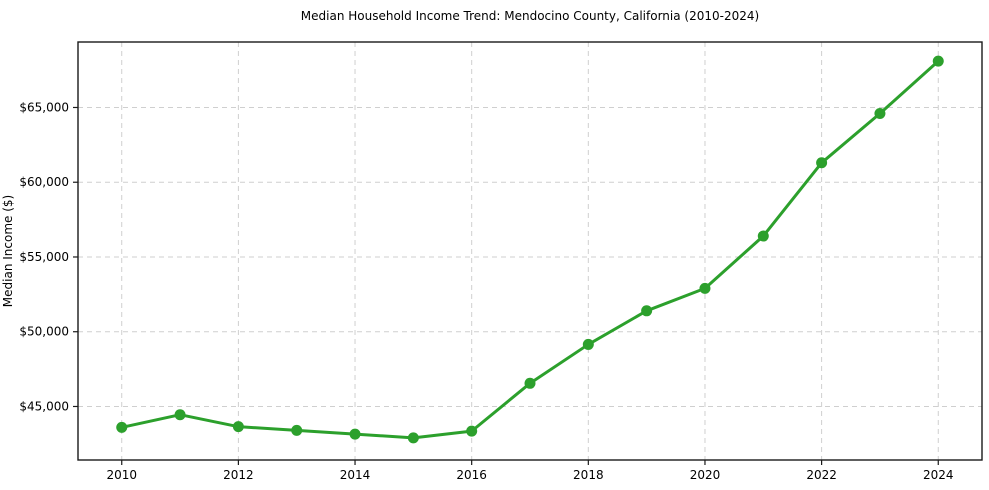  What do you see at coordinates (471, 475) in the screenshot?
I see `x-tick-label: 2016` at bounding box center [471, 475].